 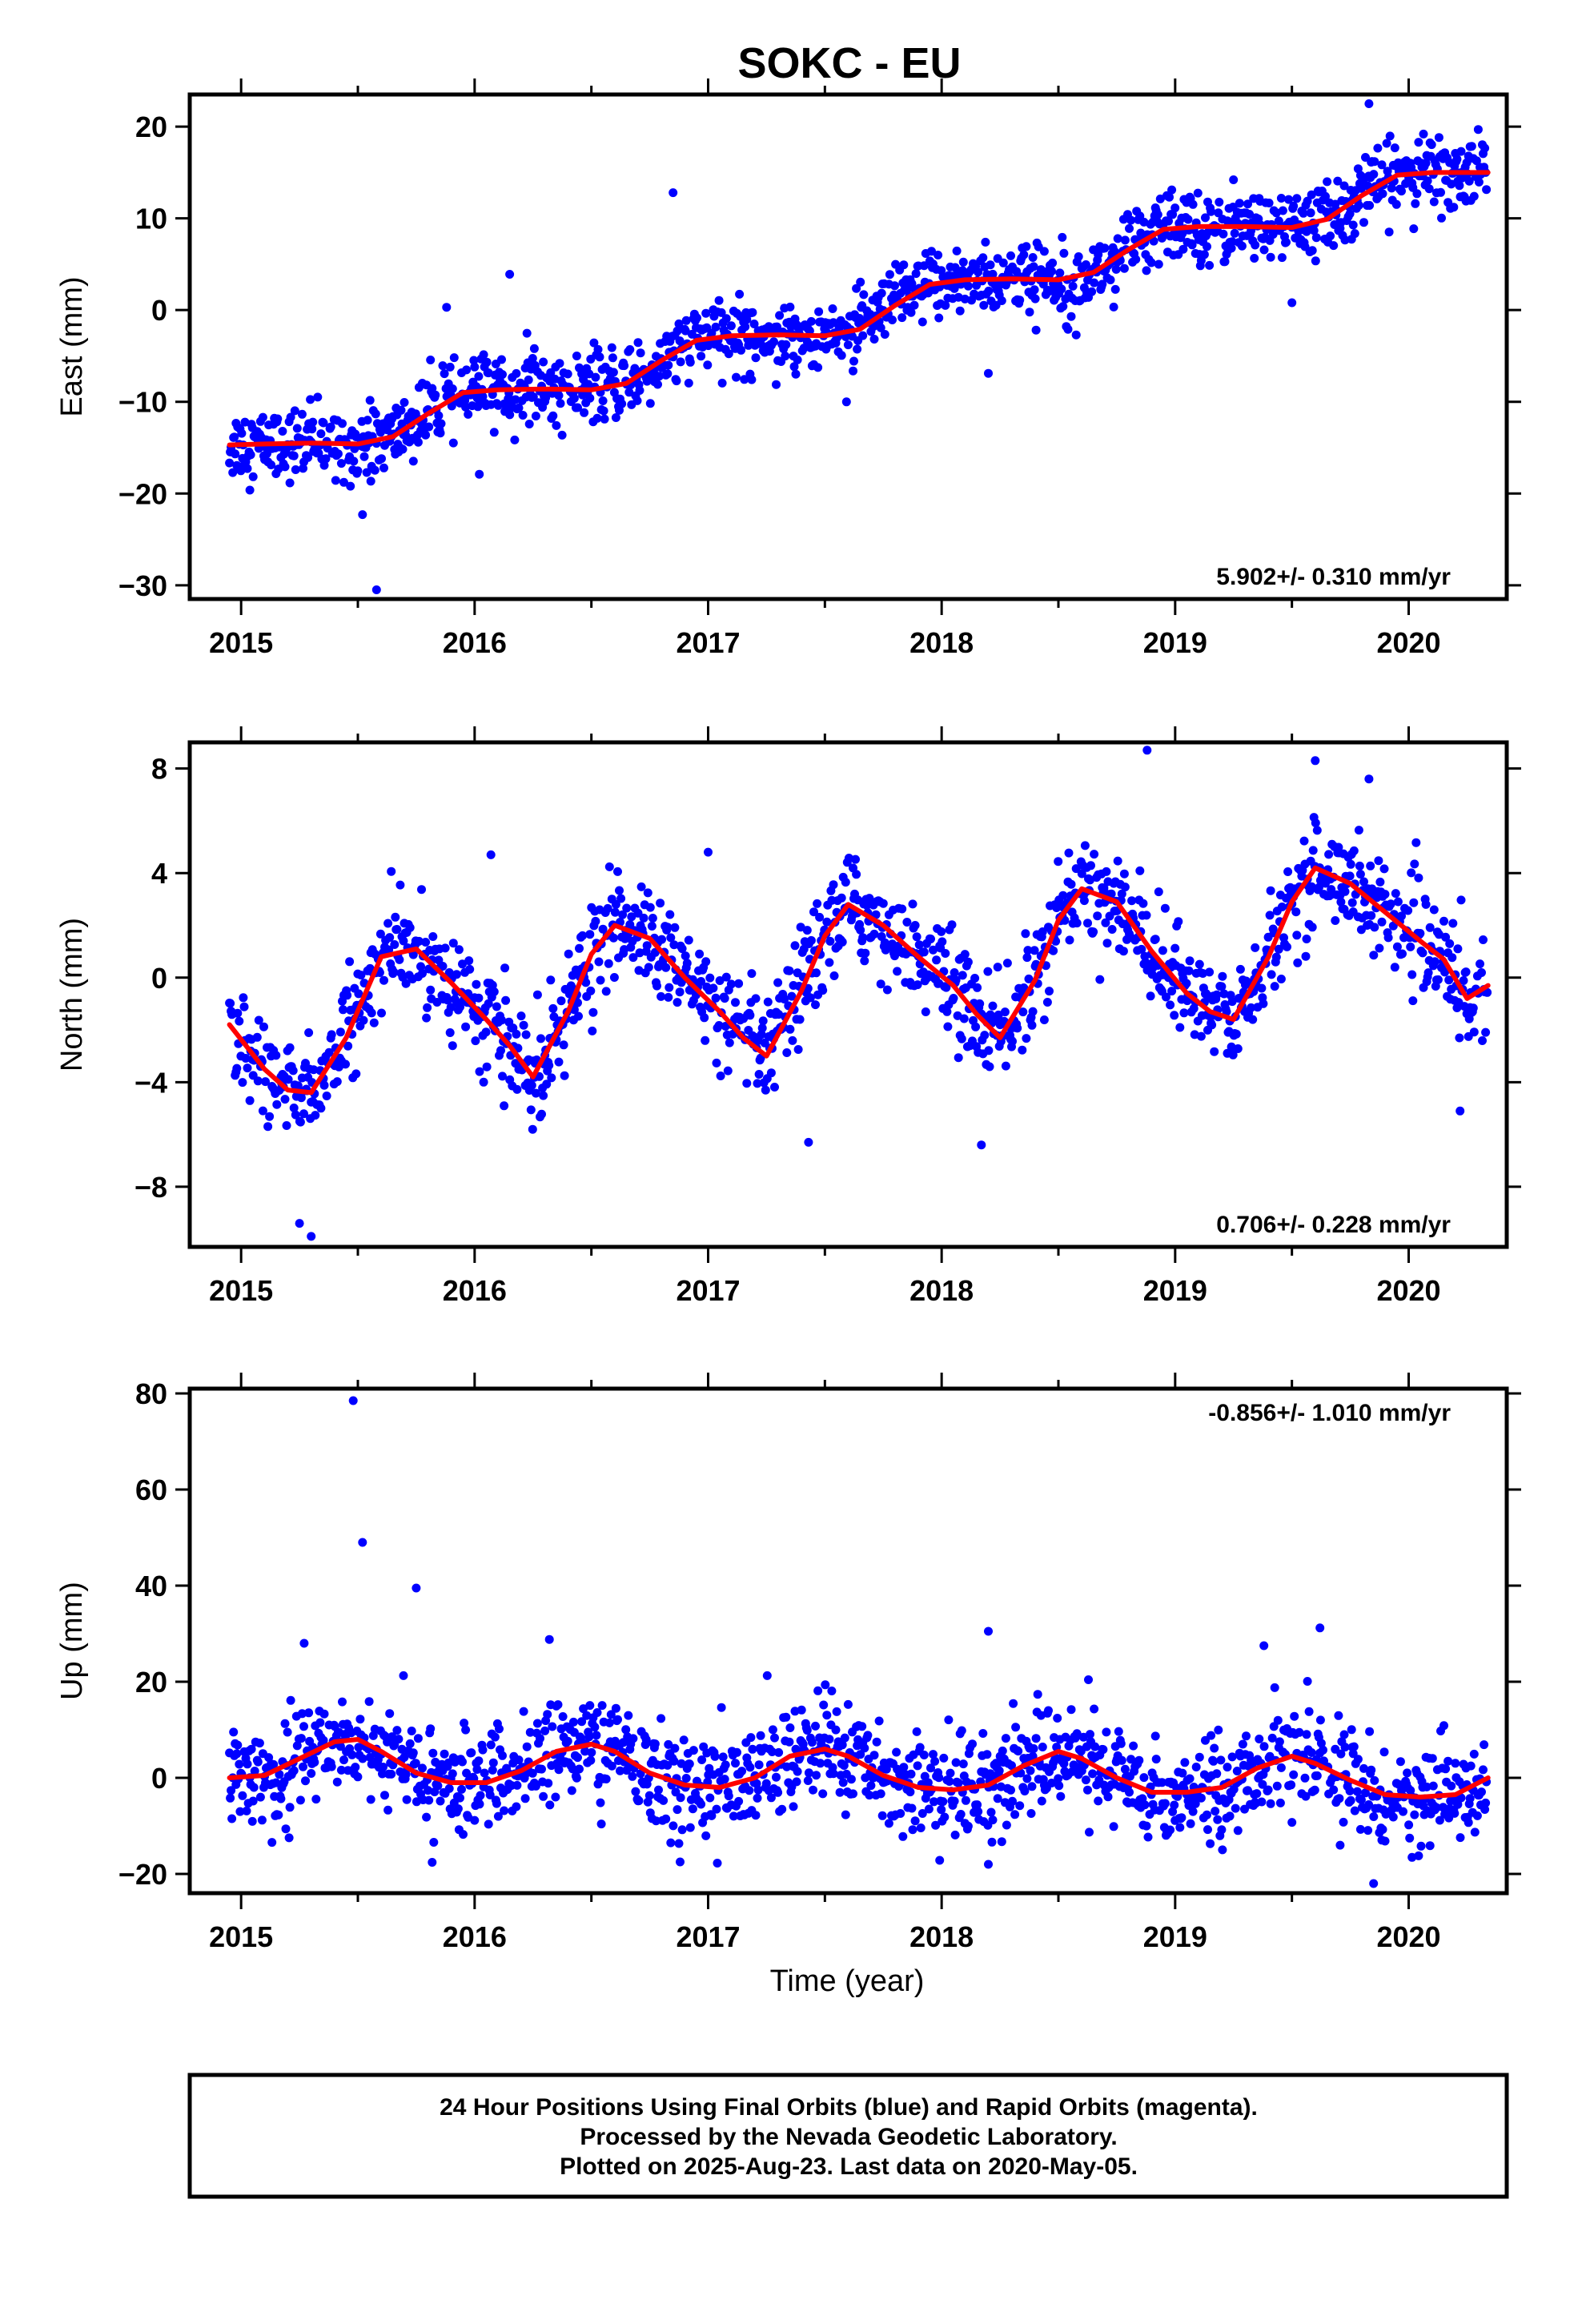 What do you see at coordinates (1329, 1413) in the screenshot?
I see `velocity-rate-label: -0.856+/- 1.010 mm/yr` at bounding box center [1329, 1413].